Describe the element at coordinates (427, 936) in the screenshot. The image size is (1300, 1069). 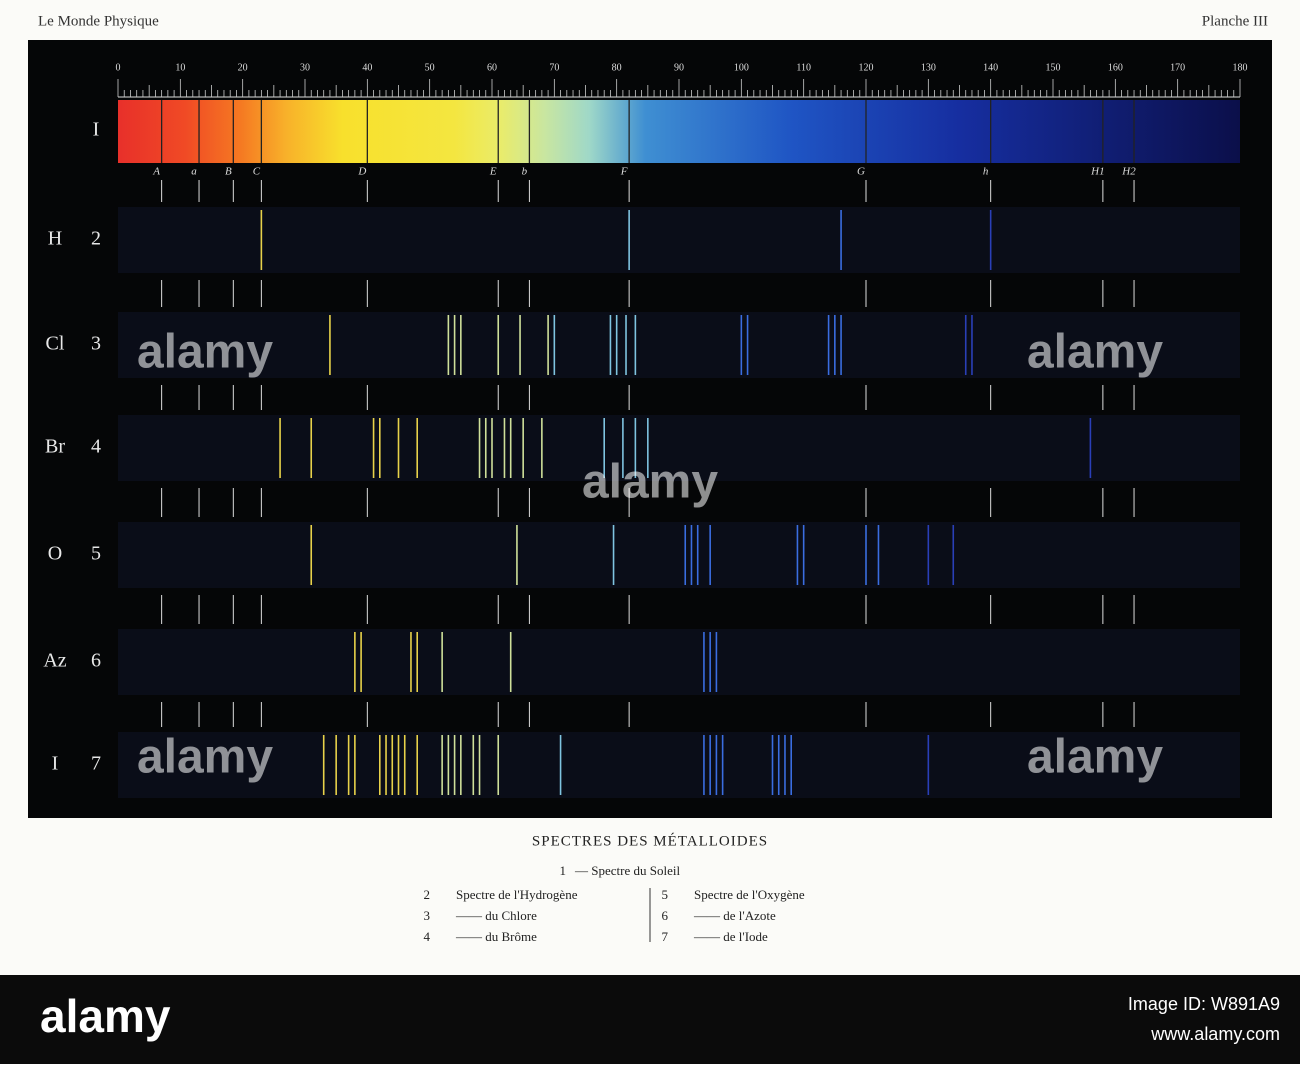
I see `caption-number: 4` at that location.